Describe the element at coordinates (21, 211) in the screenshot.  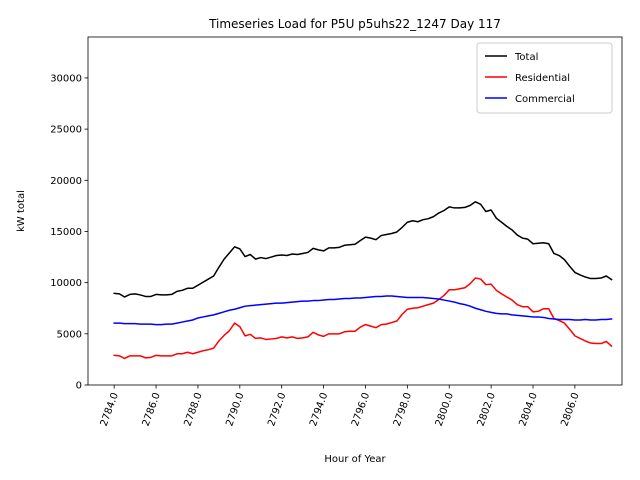
I see `y-axis-title: kW total` at that location.